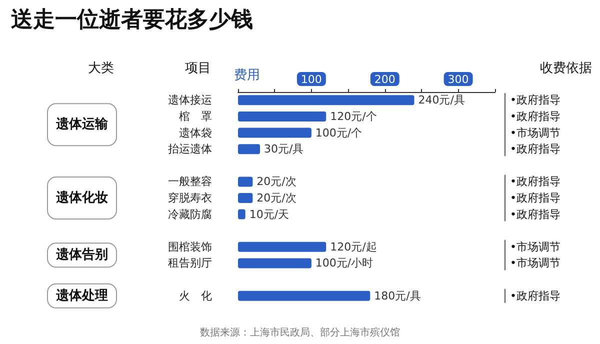 The height and width of the screenshot is (344, 600). Describe the element at coordinates (190, 214) in the screenshot. I see `y-tick-label: 冷藏防腐` at that location.